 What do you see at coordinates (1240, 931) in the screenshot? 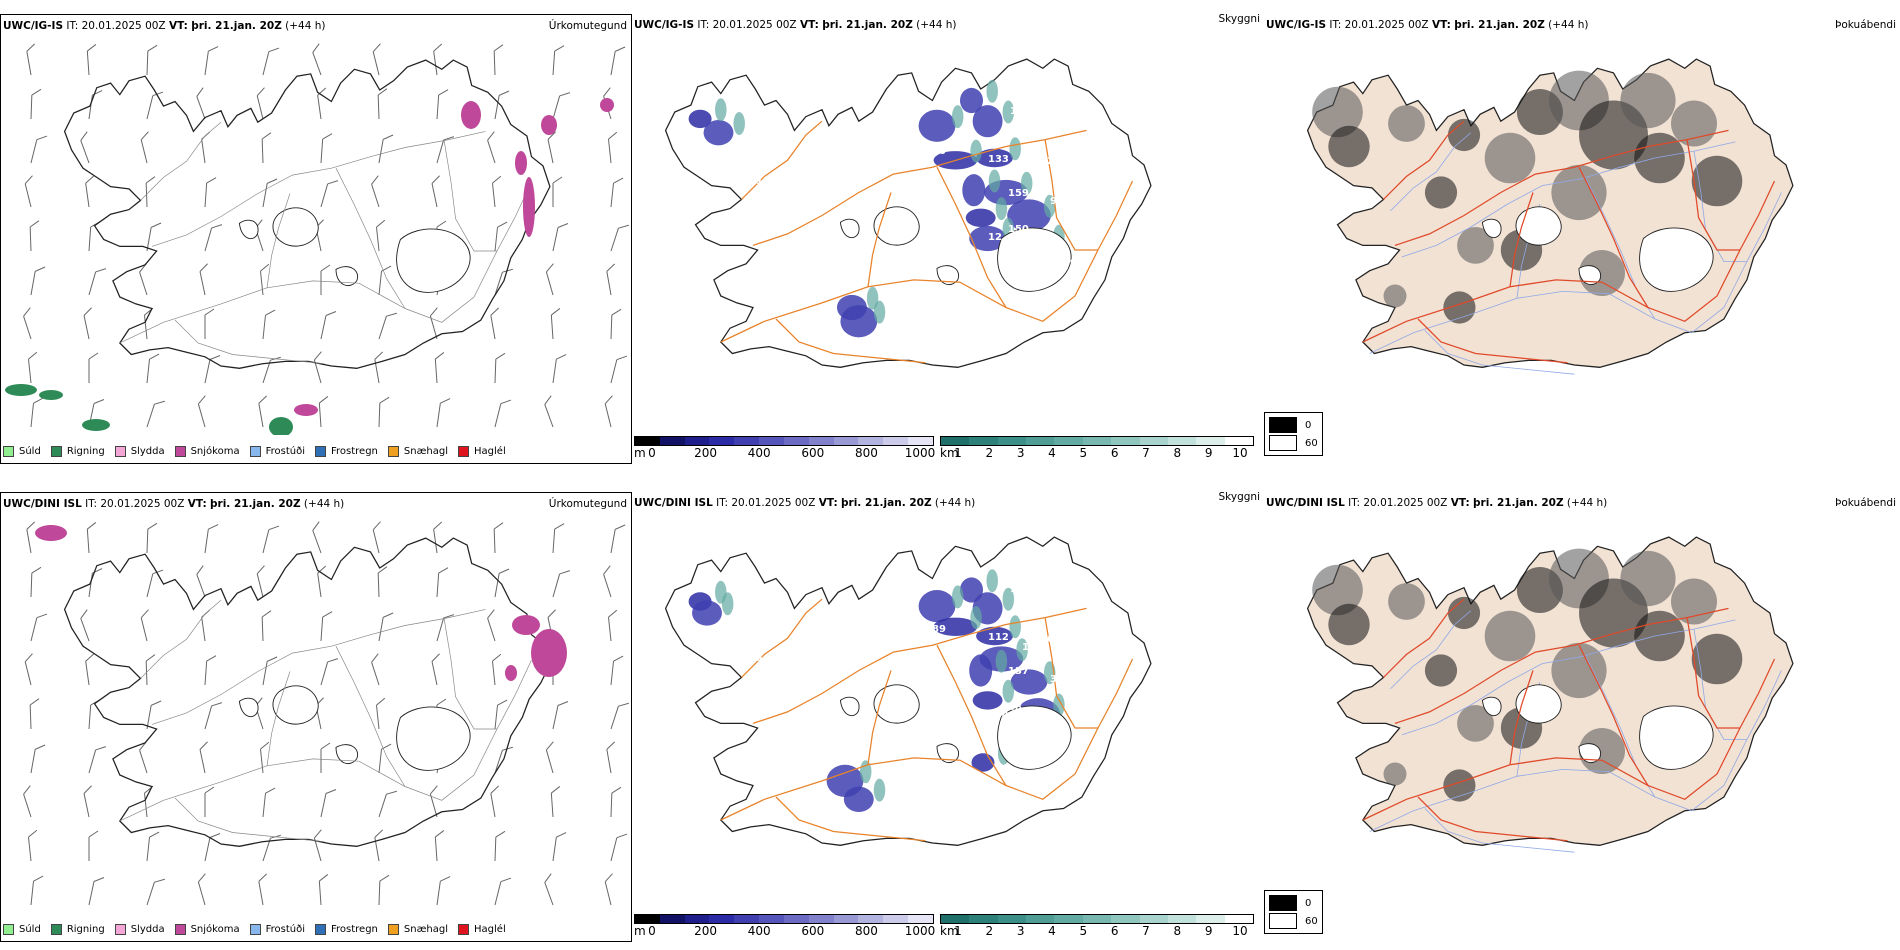
I see `colorbar-tick: 10` at bounding box center [1240, 931].